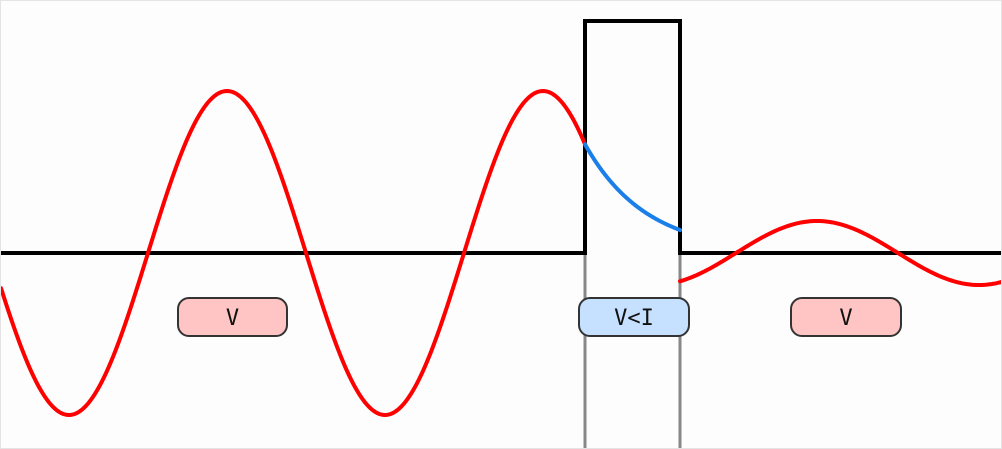 This screenshot has width=1002, height=449. Describe the element at coordinates (839, 253) in the screenshot. I see `transmitted-wave-curve` at that location.